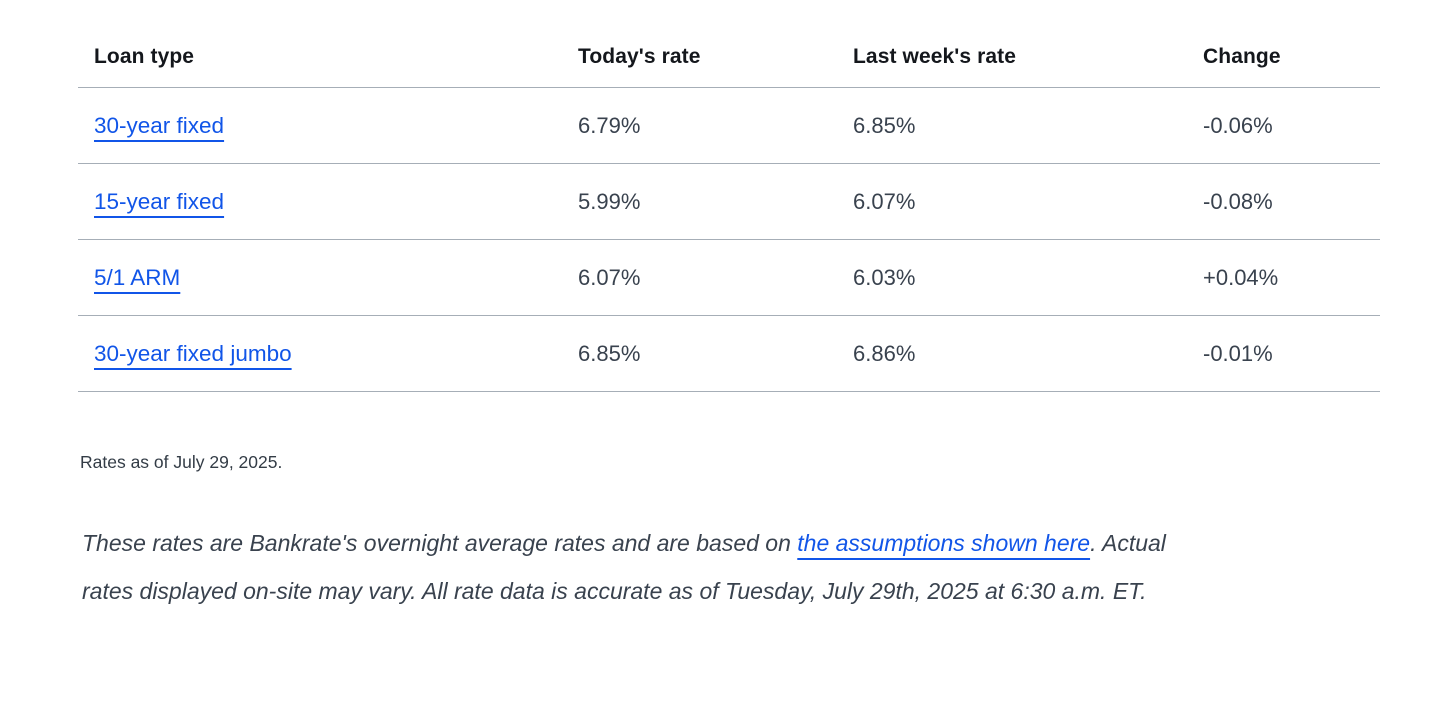 The image size is (1456, 721). I want to click on column-header-last-weeks-rate: Last week's rate, so click(1012, 59).